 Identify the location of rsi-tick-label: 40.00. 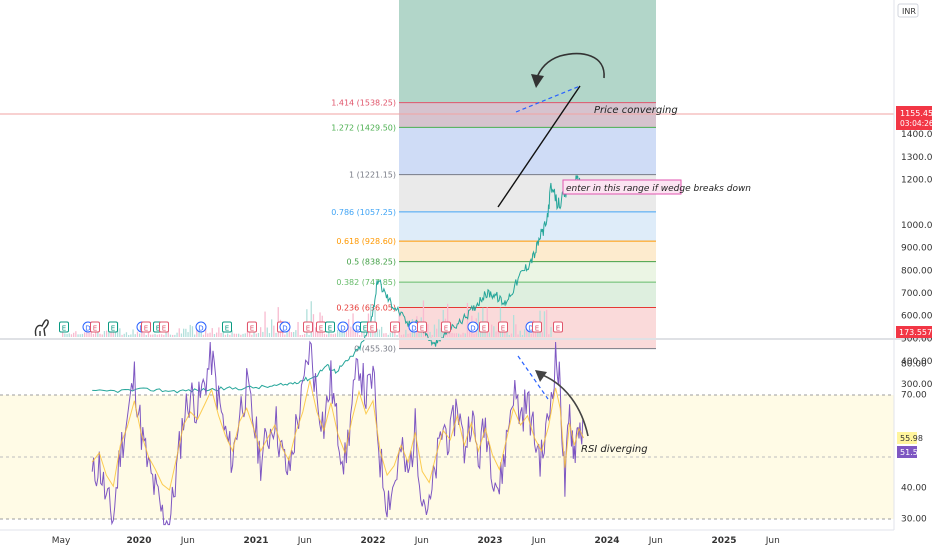
(914, 489).